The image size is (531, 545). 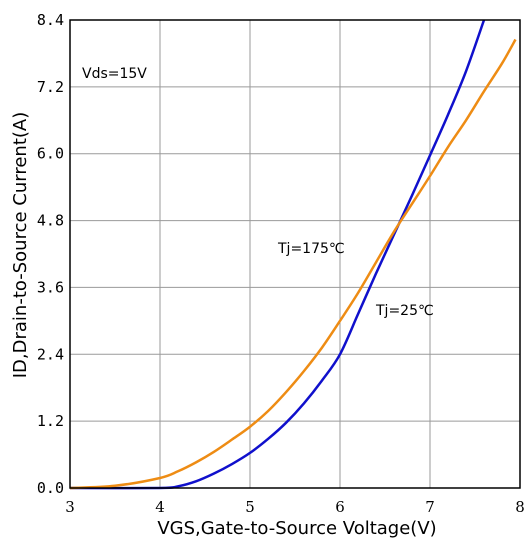 I want to click on x-tick-label: 3, so click(x=70, y=507).